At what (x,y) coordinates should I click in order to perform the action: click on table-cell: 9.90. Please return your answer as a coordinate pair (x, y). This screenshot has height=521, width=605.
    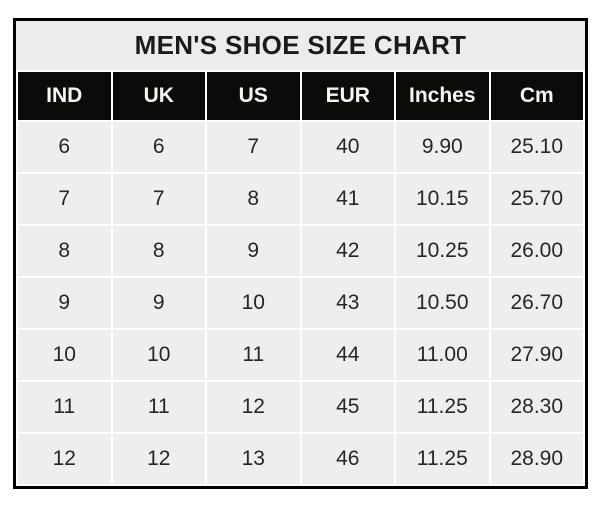
    Looking at the image, I should click on (442, 147).